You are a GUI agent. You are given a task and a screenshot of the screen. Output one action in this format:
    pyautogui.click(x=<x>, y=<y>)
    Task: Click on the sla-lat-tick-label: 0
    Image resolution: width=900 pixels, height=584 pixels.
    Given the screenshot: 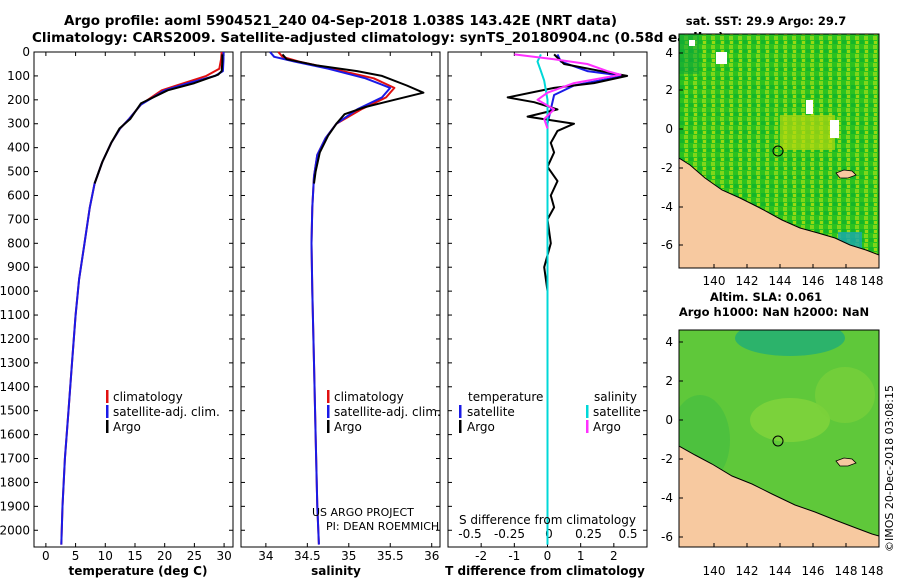 What is the action you would take?
    pyautogui.click(x=669, y=420)
    